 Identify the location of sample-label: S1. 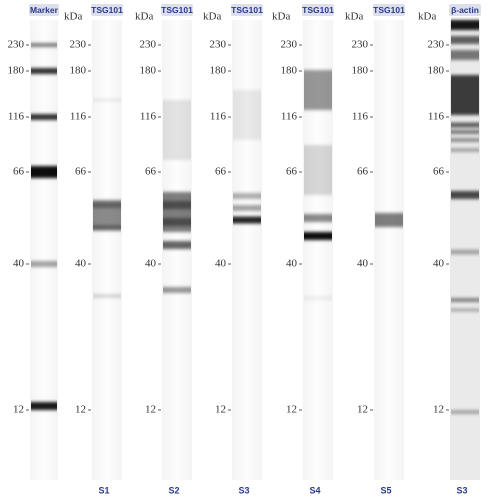
(103, 490).